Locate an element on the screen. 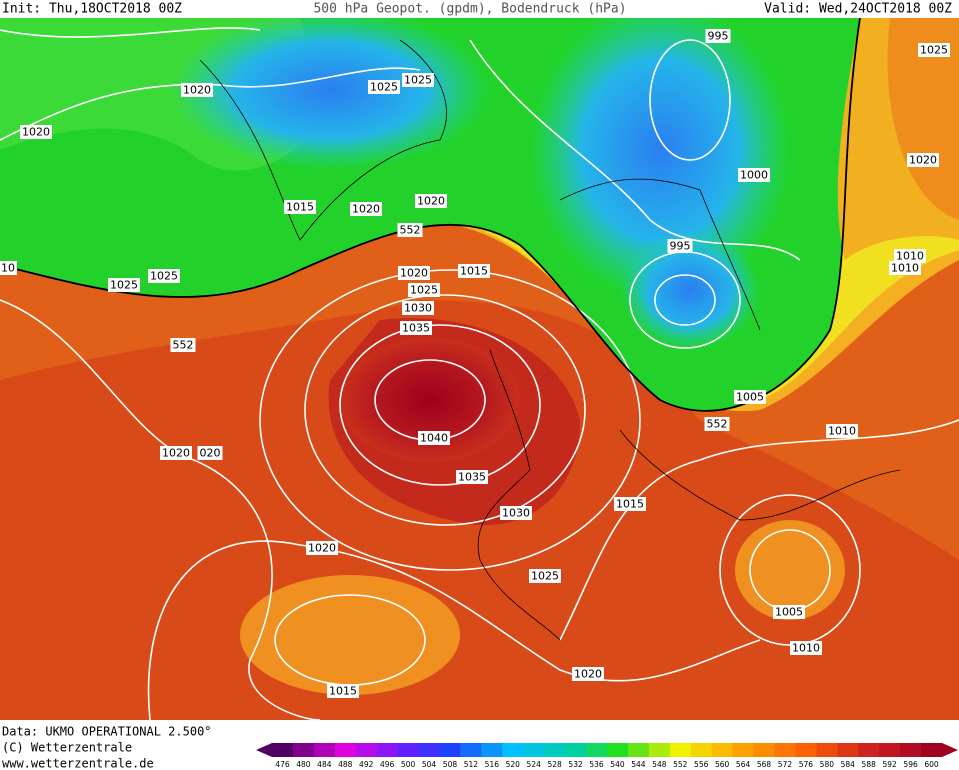 This screenshot has width=959, height=770. isobar-label: 552 is located at coordinates (410, 230).